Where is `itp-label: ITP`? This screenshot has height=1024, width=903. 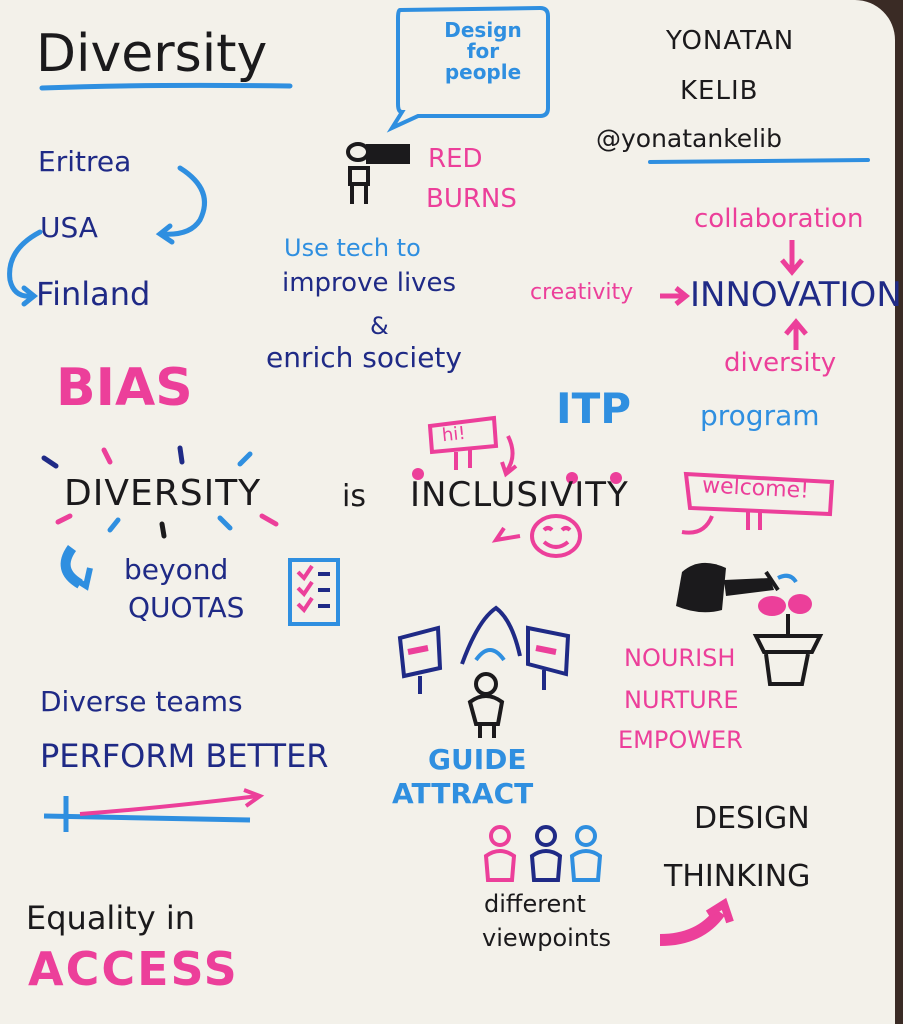
itp-label: ITP is located at coordinates (594, 408).